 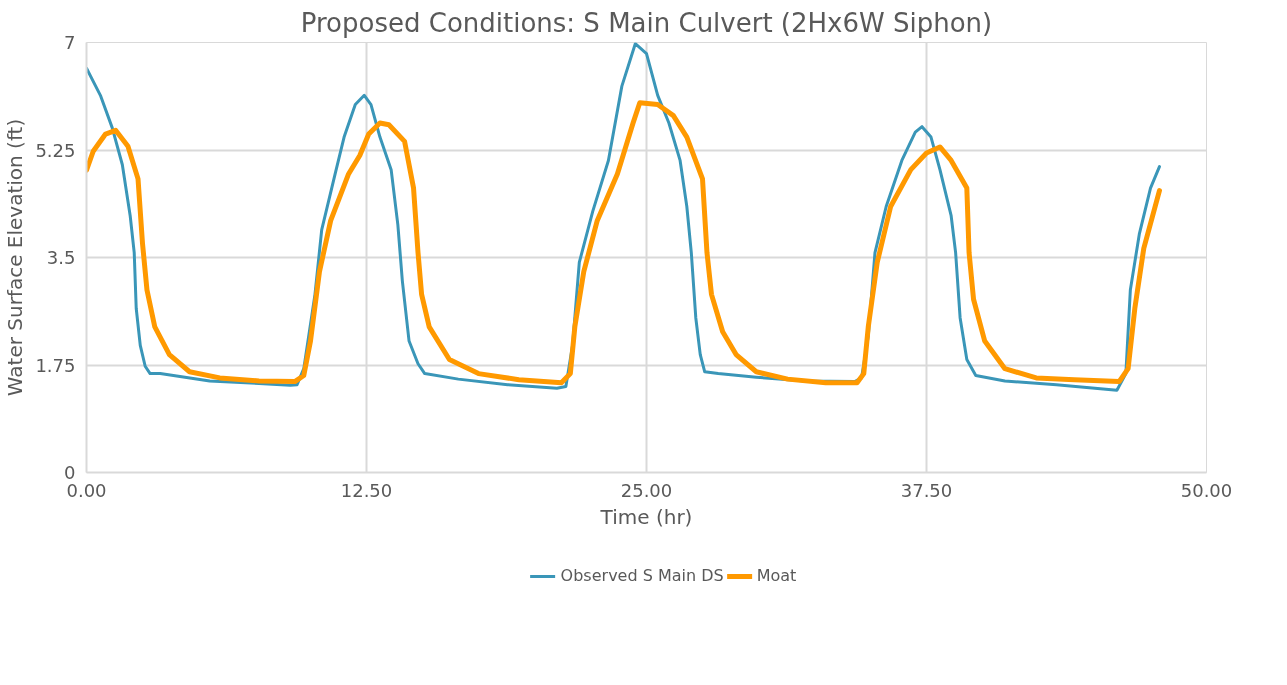 What do you see at coordinates (646, 516) in the screenshot?
I see `x-axis-title: Time (hr)` at bounding box center [646, 516].